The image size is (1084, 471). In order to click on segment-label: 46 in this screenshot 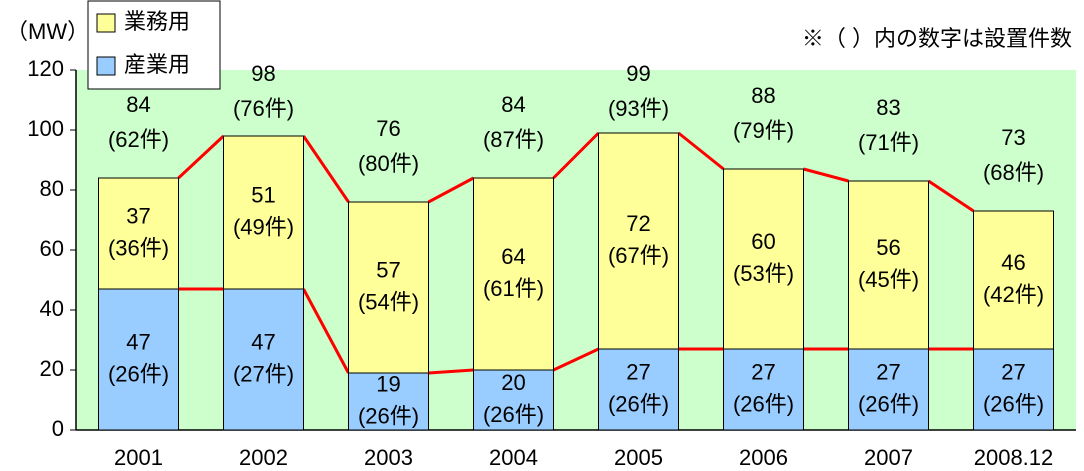, I will do `click(1013, 262)`.